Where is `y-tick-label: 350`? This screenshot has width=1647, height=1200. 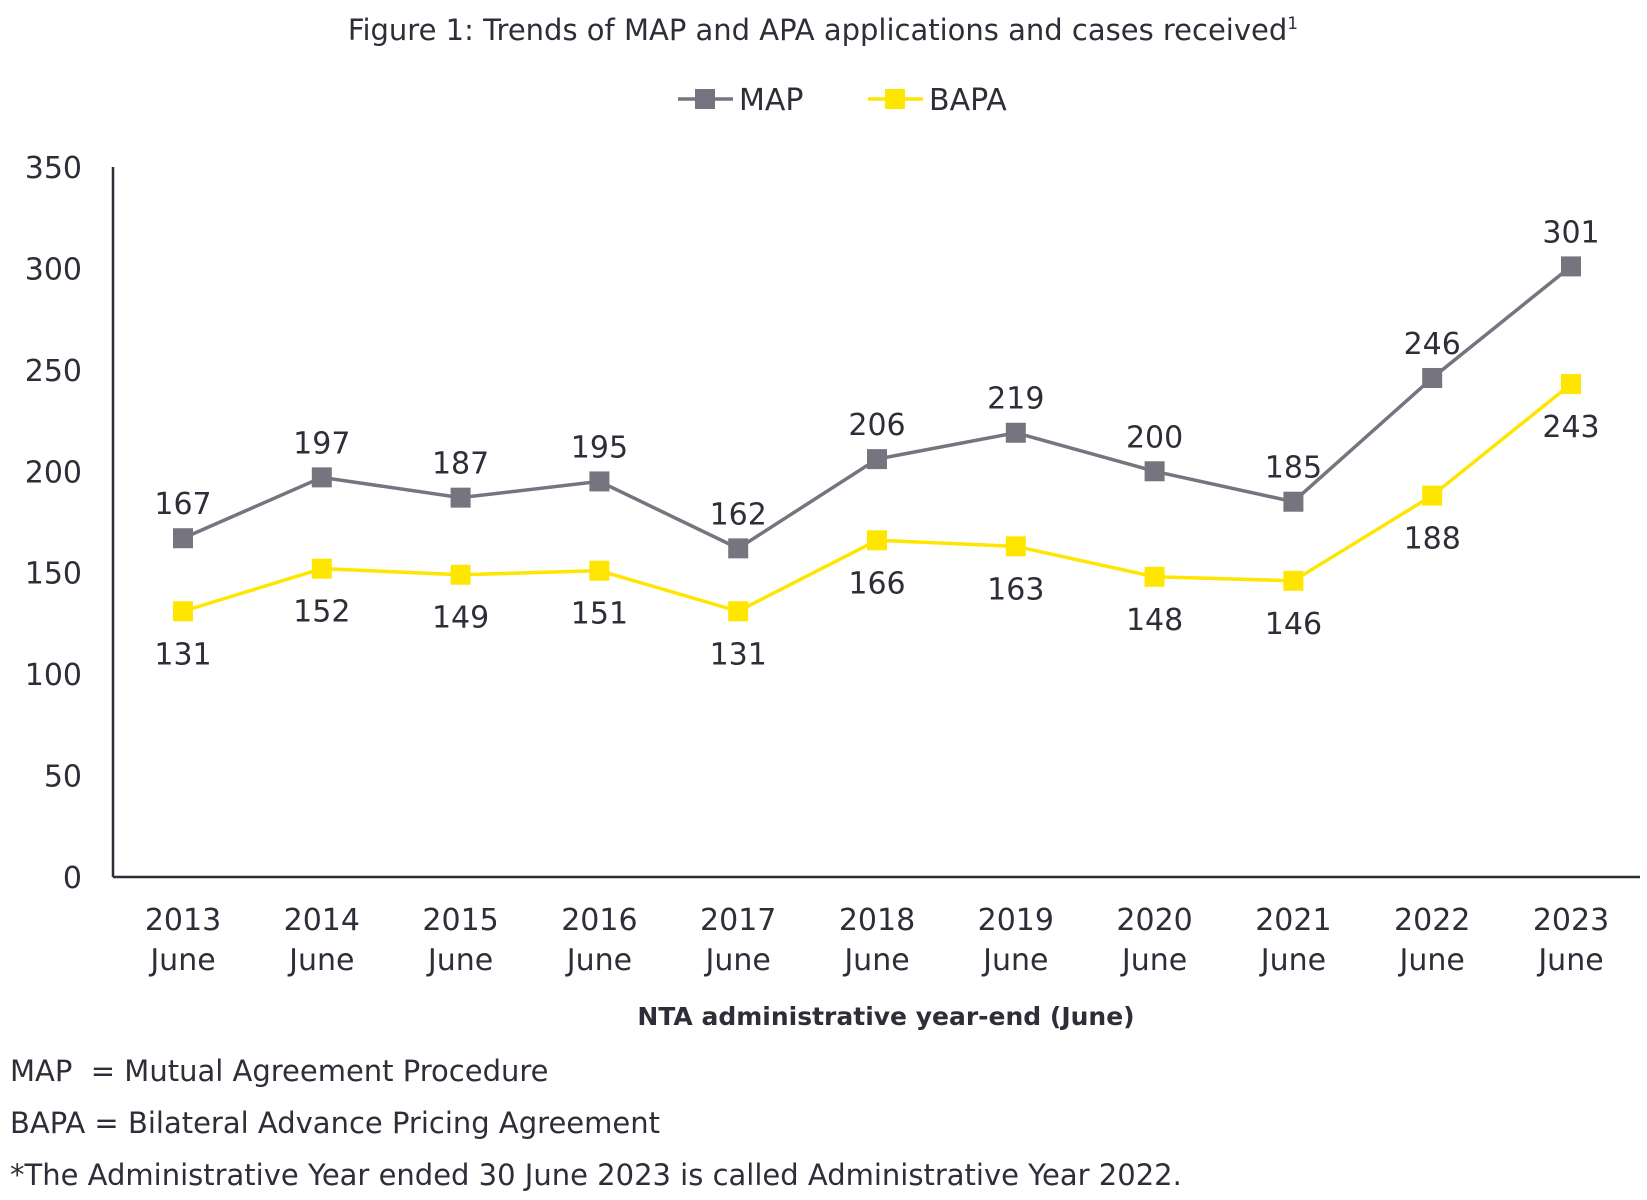 y-tick-label: 350 is located at coordinates (53, 168).